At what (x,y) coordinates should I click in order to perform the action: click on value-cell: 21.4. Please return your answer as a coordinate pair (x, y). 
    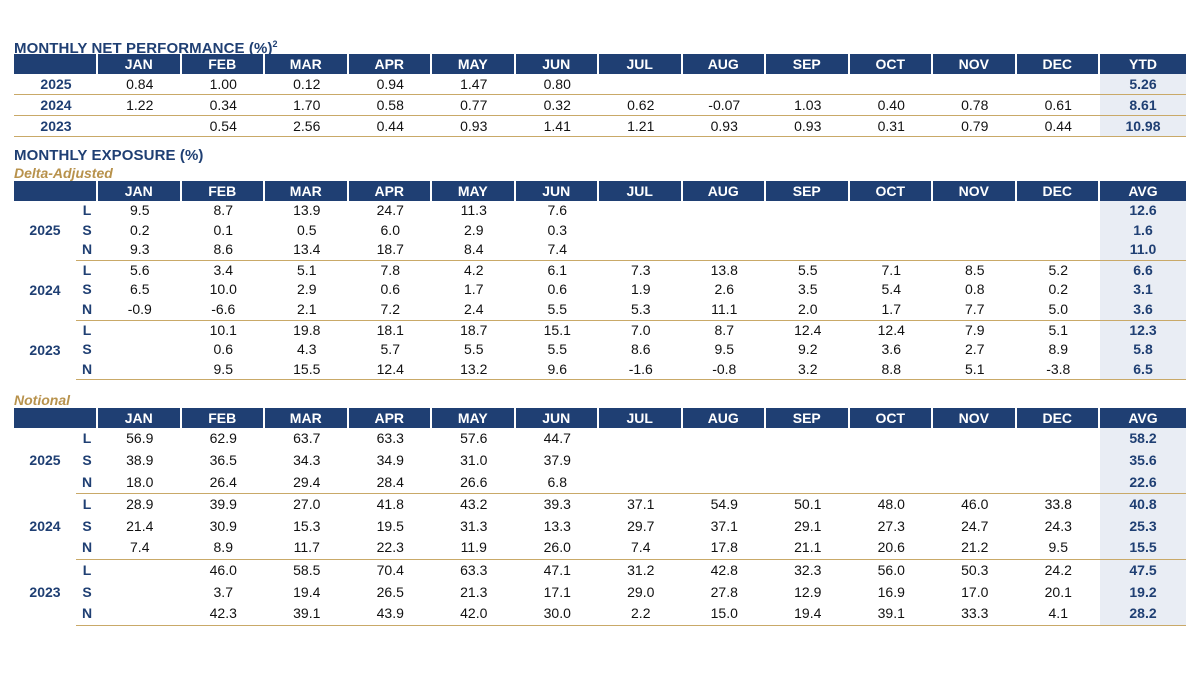
    Looking at the image, I should click on (140, 525).